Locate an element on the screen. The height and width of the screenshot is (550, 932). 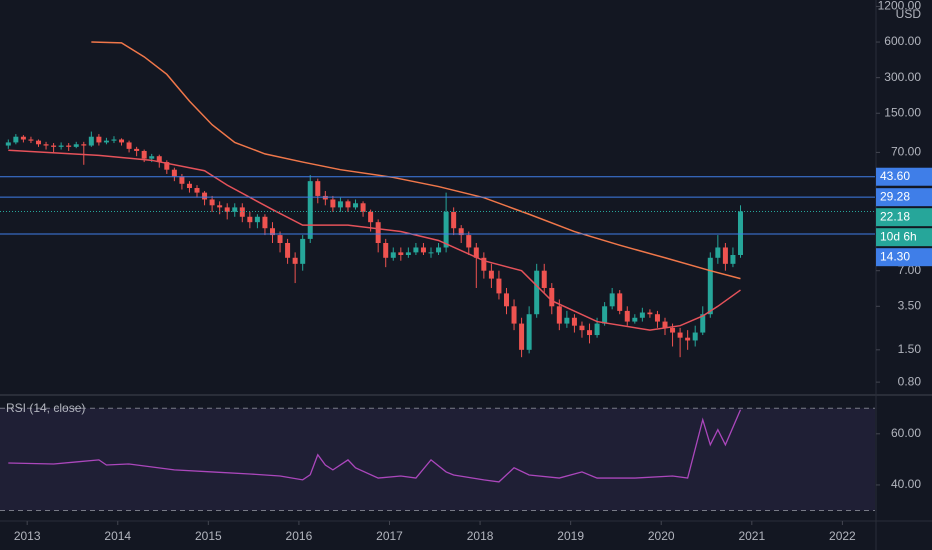
x-tick-label: 2020 is located at coordinates (661, 536).